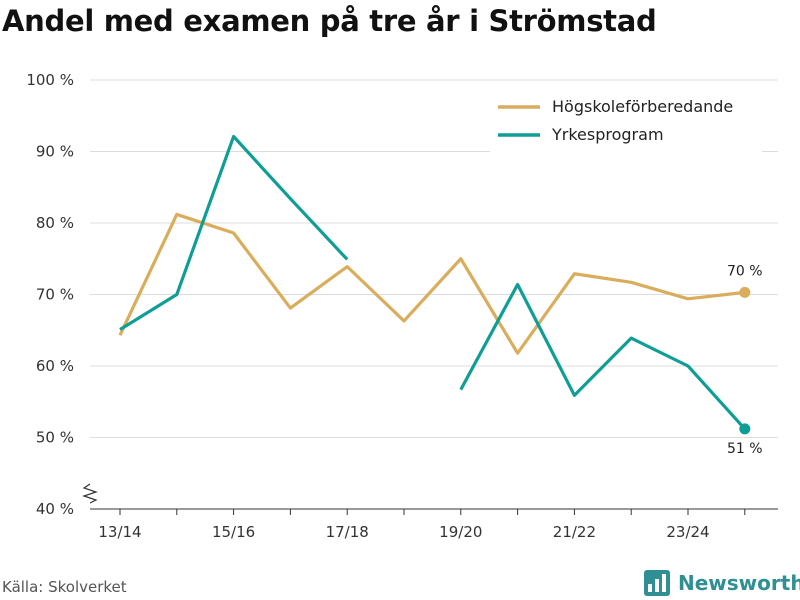 The height and width of the screenshot is (600, 800). What do you see at coordinates (329, 21) in the screenshot?
I see `chart-title: Andel med examen på tre år i Strömstad` at bounding box center [329, 21].